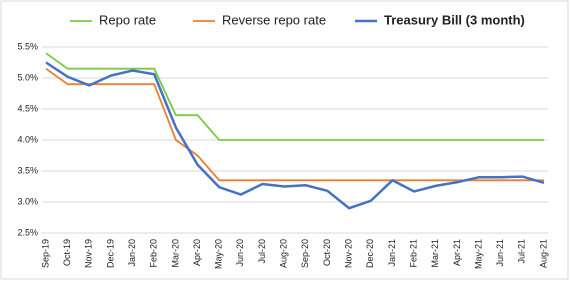 This screenshot has width=570, height=281. What do you see at coordinates (27, 170) in the screenshot?
I see `y-tick-label: 3.5%` at bounding box center [27, 170].